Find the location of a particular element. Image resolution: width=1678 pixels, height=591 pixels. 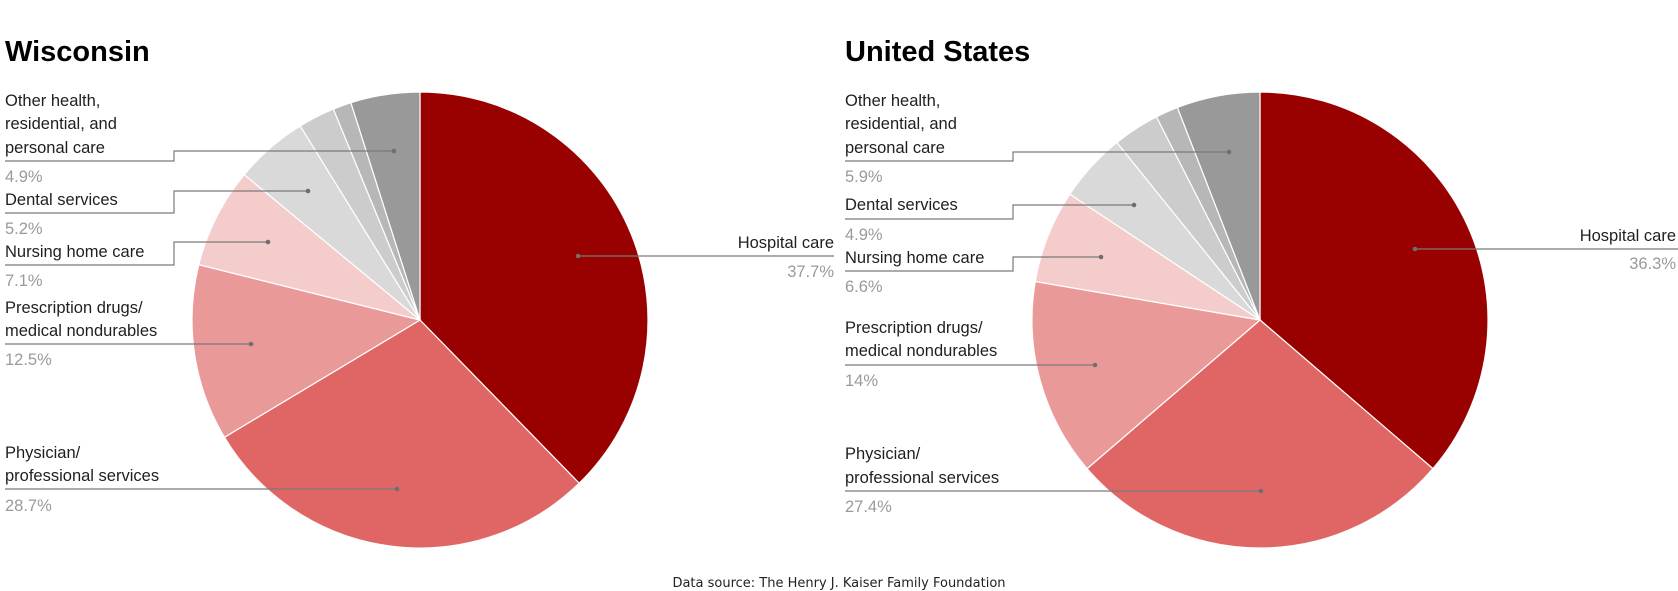

pct-rx: 14% is located at coordinates (861, 381).